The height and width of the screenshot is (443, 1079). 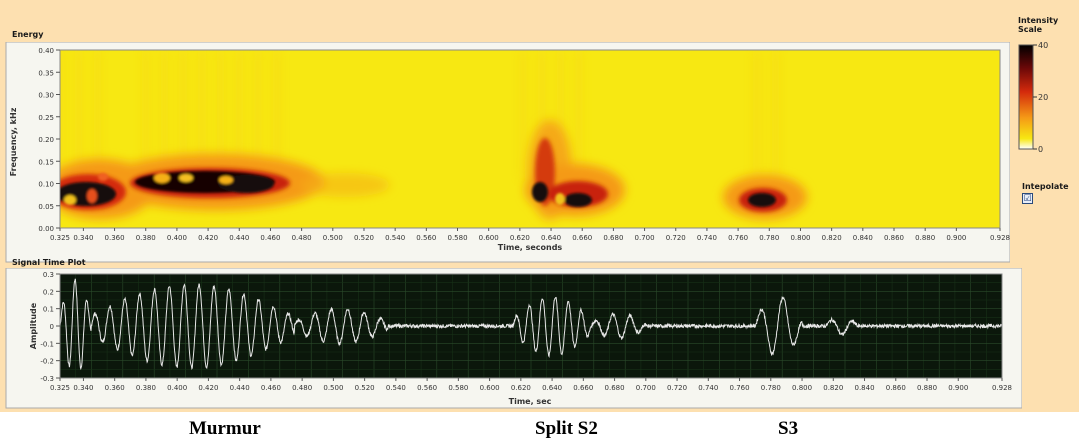 What do you see at coordinates (530, 247) in the screenshot?
I see `energy-xlabel: Time, seconds` at bounding box center [530, 247].